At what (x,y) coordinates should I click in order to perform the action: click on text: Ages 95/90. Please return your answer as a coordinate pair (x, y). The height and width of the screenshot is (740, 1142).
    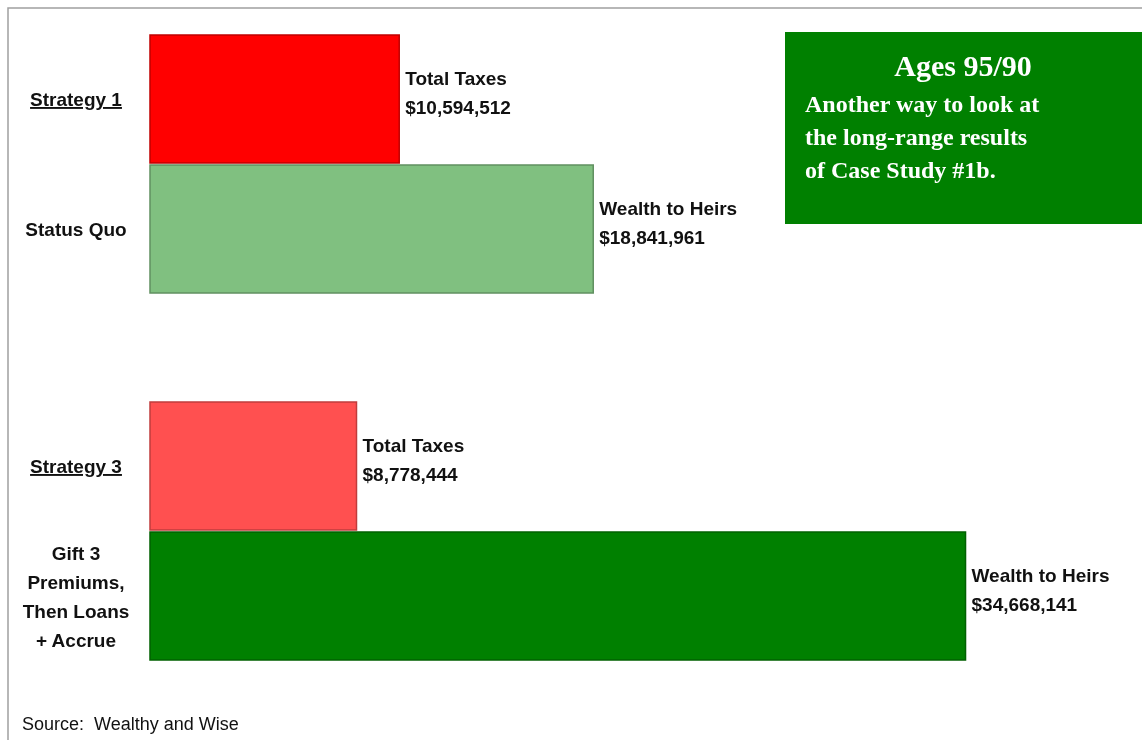
    Looking at the image, I should click on (963, 65).